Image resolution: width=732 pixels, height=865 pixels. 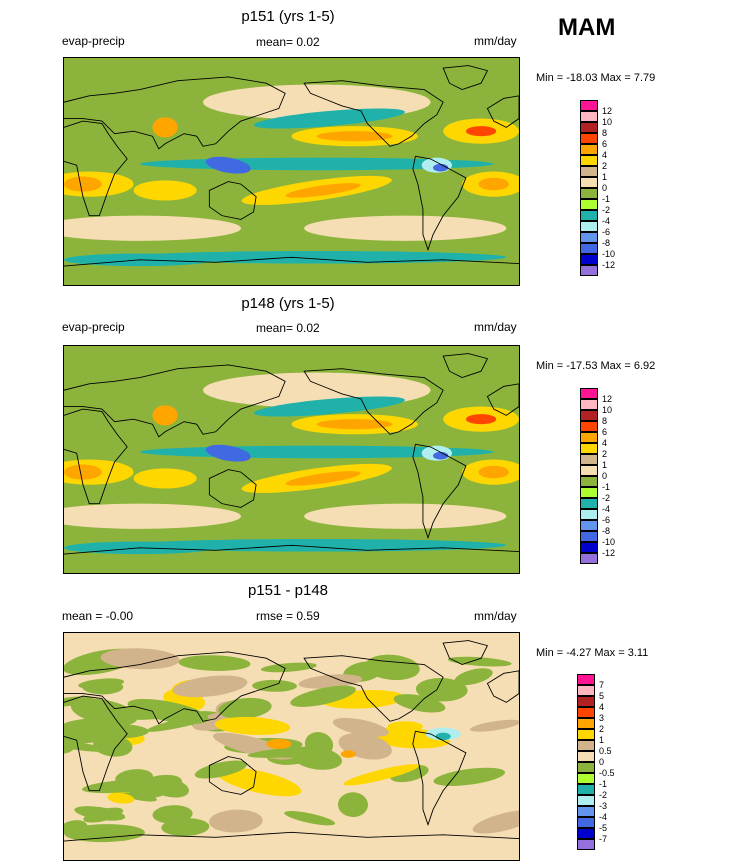 What do you see at coordinates (607, 111) in the screenshot?
I see `colorbar-label: 12` at bounding box center [607, 111].